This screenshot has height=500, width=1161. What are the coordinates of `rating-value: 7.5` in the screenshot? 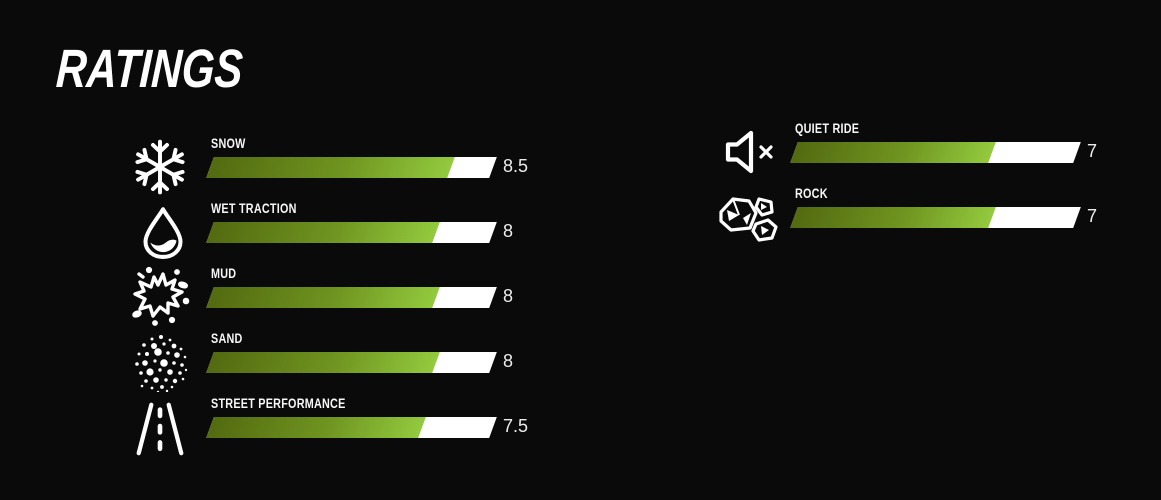 It's located at (516, 426).